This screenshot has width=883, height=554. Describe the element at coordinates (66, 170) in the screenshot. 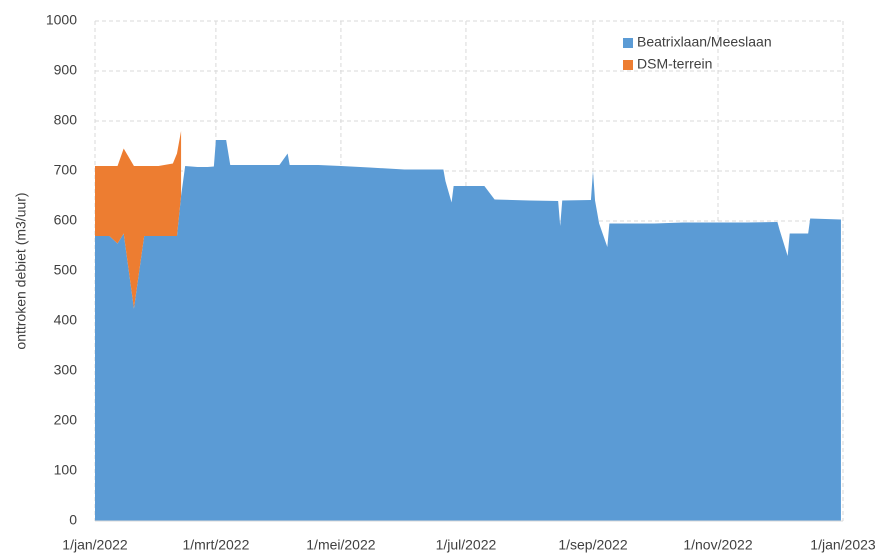

I see `y-tick-label: 700` at that location.